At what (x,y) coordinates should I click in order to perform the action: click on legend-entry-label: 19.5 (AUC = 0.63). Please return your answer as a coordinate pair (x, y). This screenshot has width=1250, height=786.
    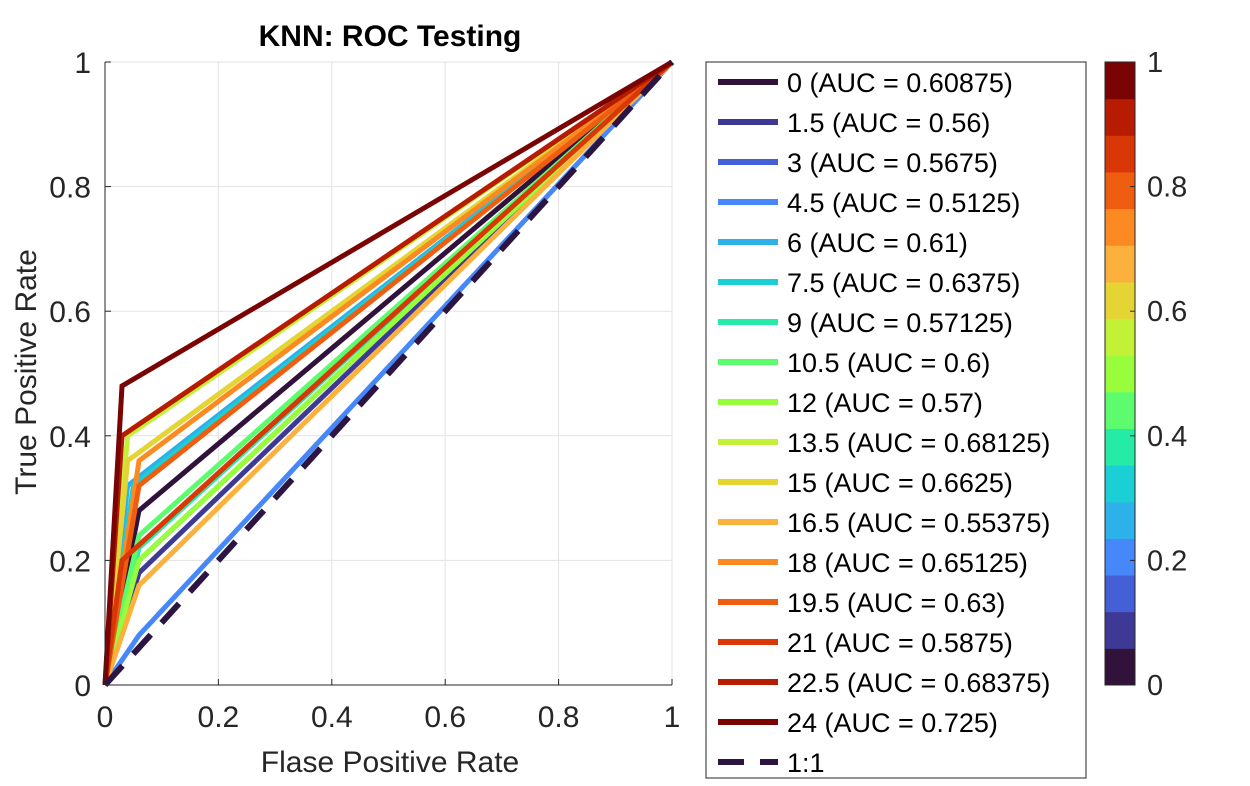
    Looking at the image, I should click on (896, 603).